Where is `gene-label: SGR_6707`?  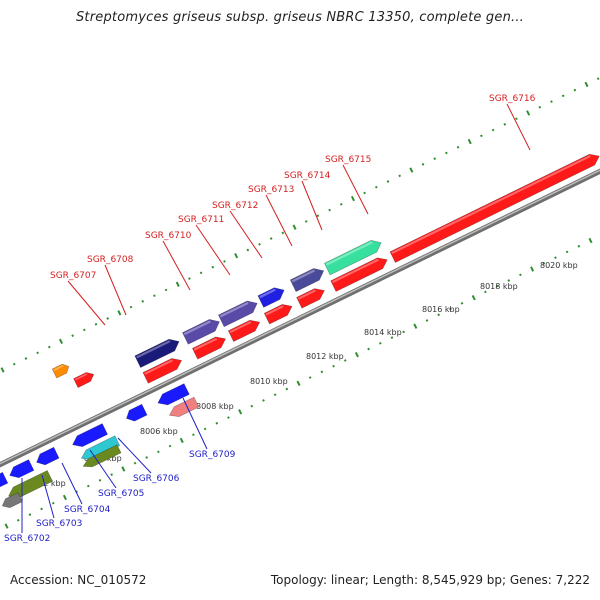
gene-label: SGR_6707 is located at coordinates (73, 276).